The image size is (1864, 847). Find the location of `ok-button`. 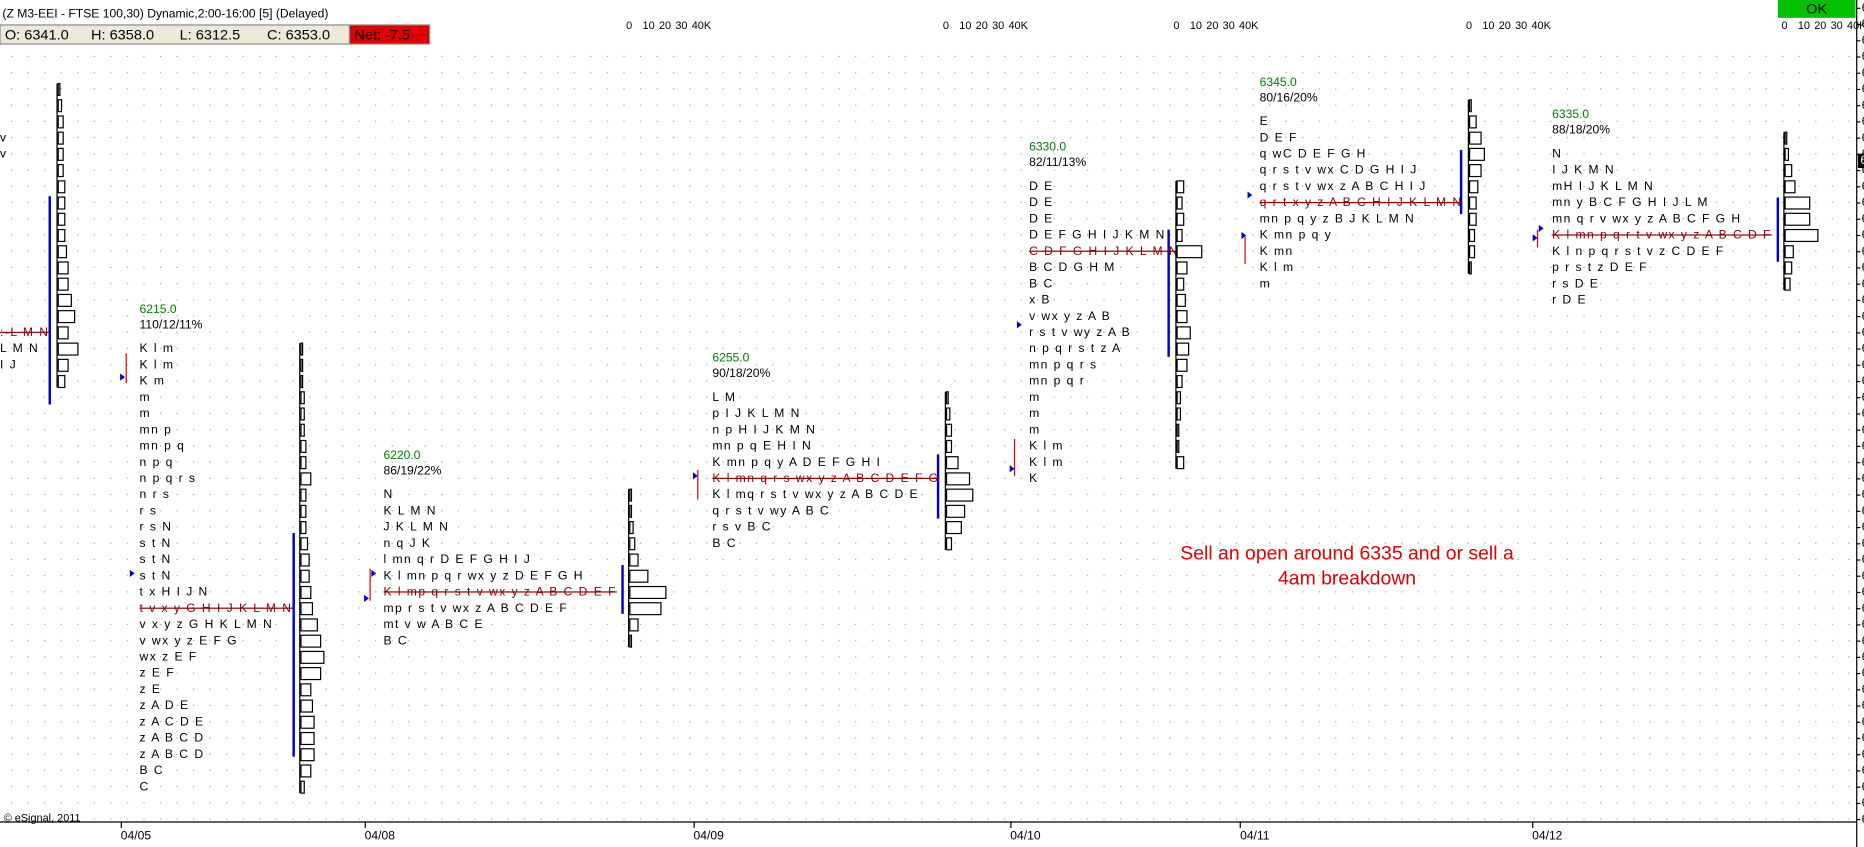

ok-button is located at coordinates (1816, 9).